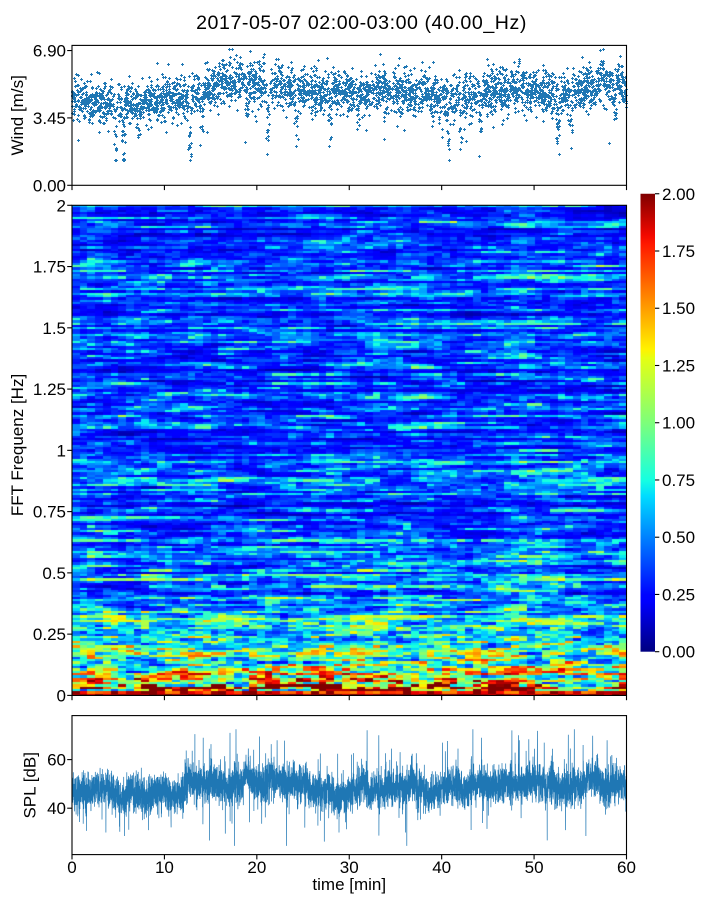 This screenshot has height=900, width=720. Describe the element at coordinates (534, 867) in the screenshot. I see `svg-text: 50` at that location.